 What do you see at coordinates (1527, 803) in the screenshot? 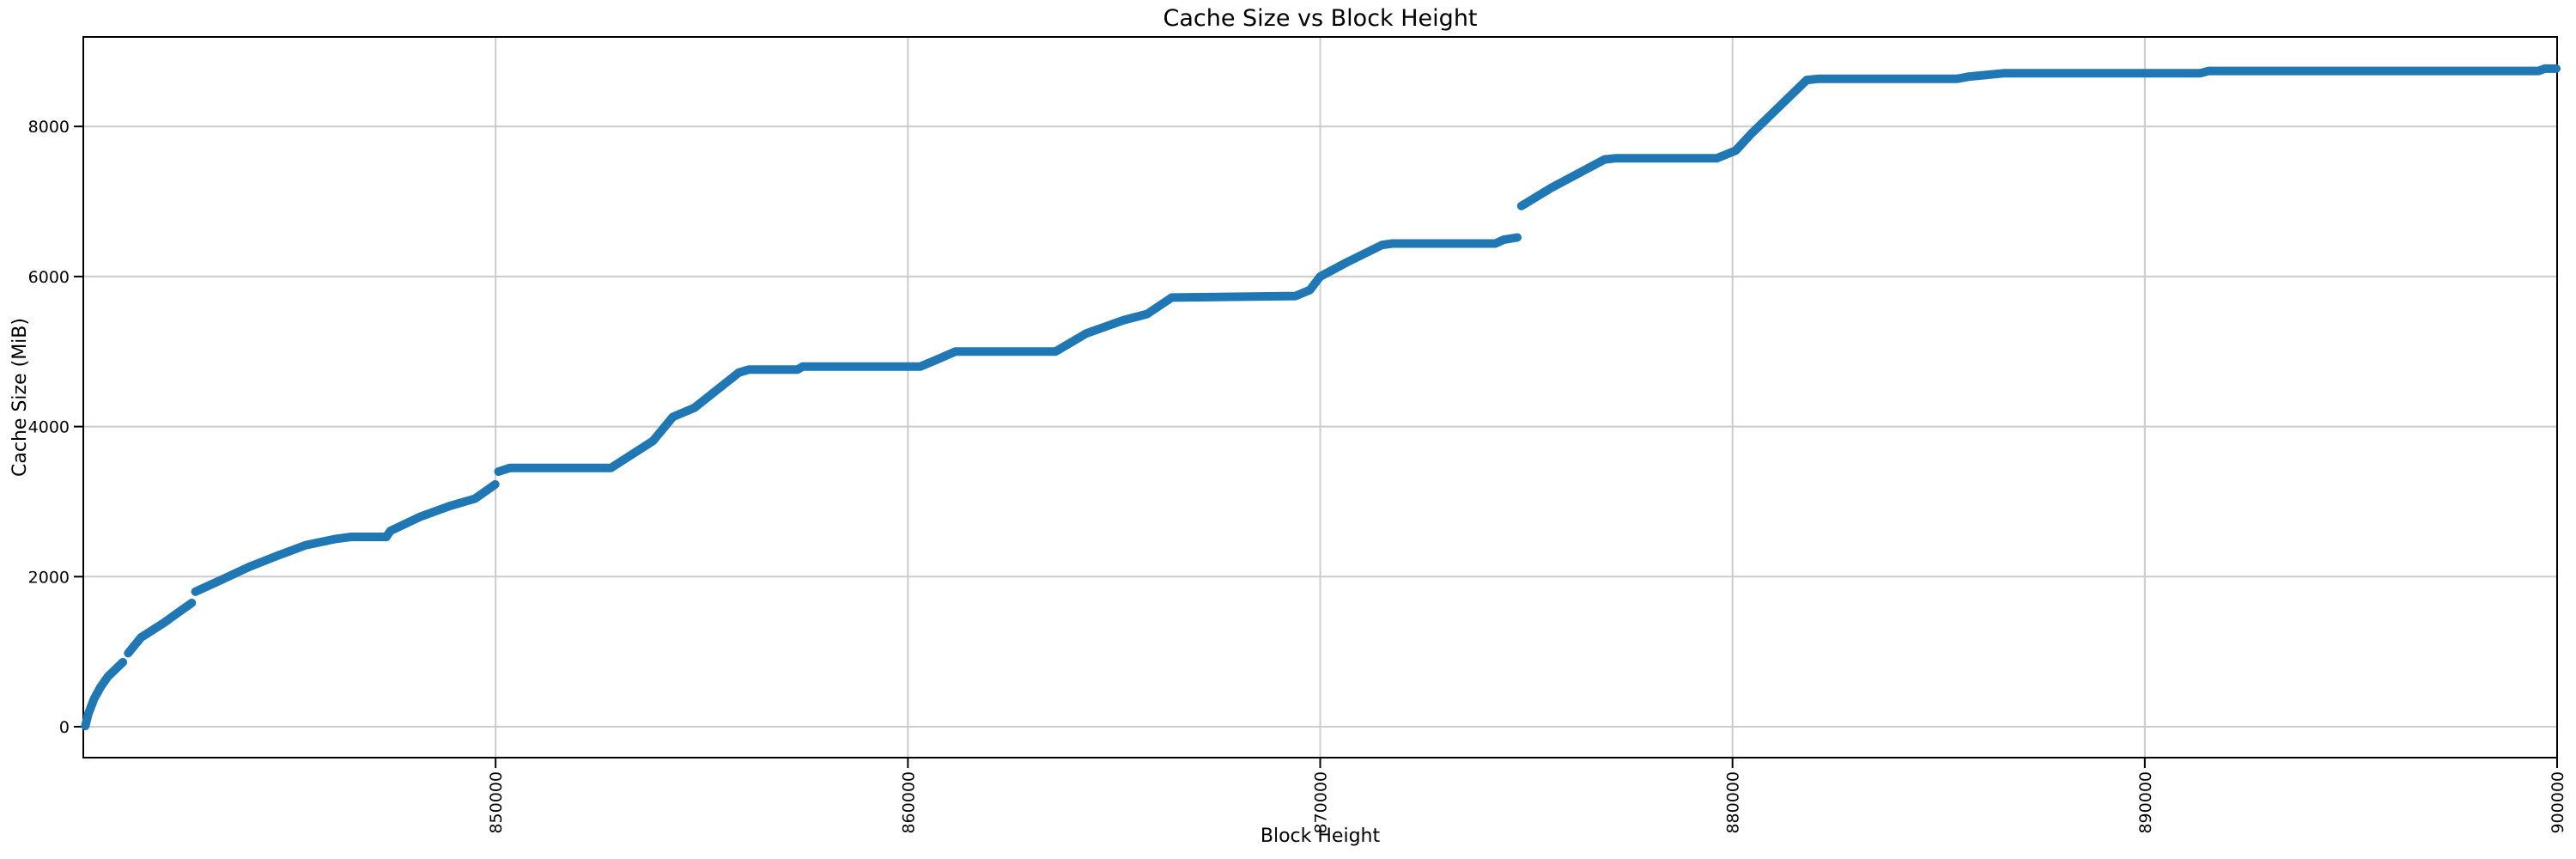
I see `x-tick-labels: 850000 860000 870000 880000 890000 900000` at bounding box center [1527, 803].